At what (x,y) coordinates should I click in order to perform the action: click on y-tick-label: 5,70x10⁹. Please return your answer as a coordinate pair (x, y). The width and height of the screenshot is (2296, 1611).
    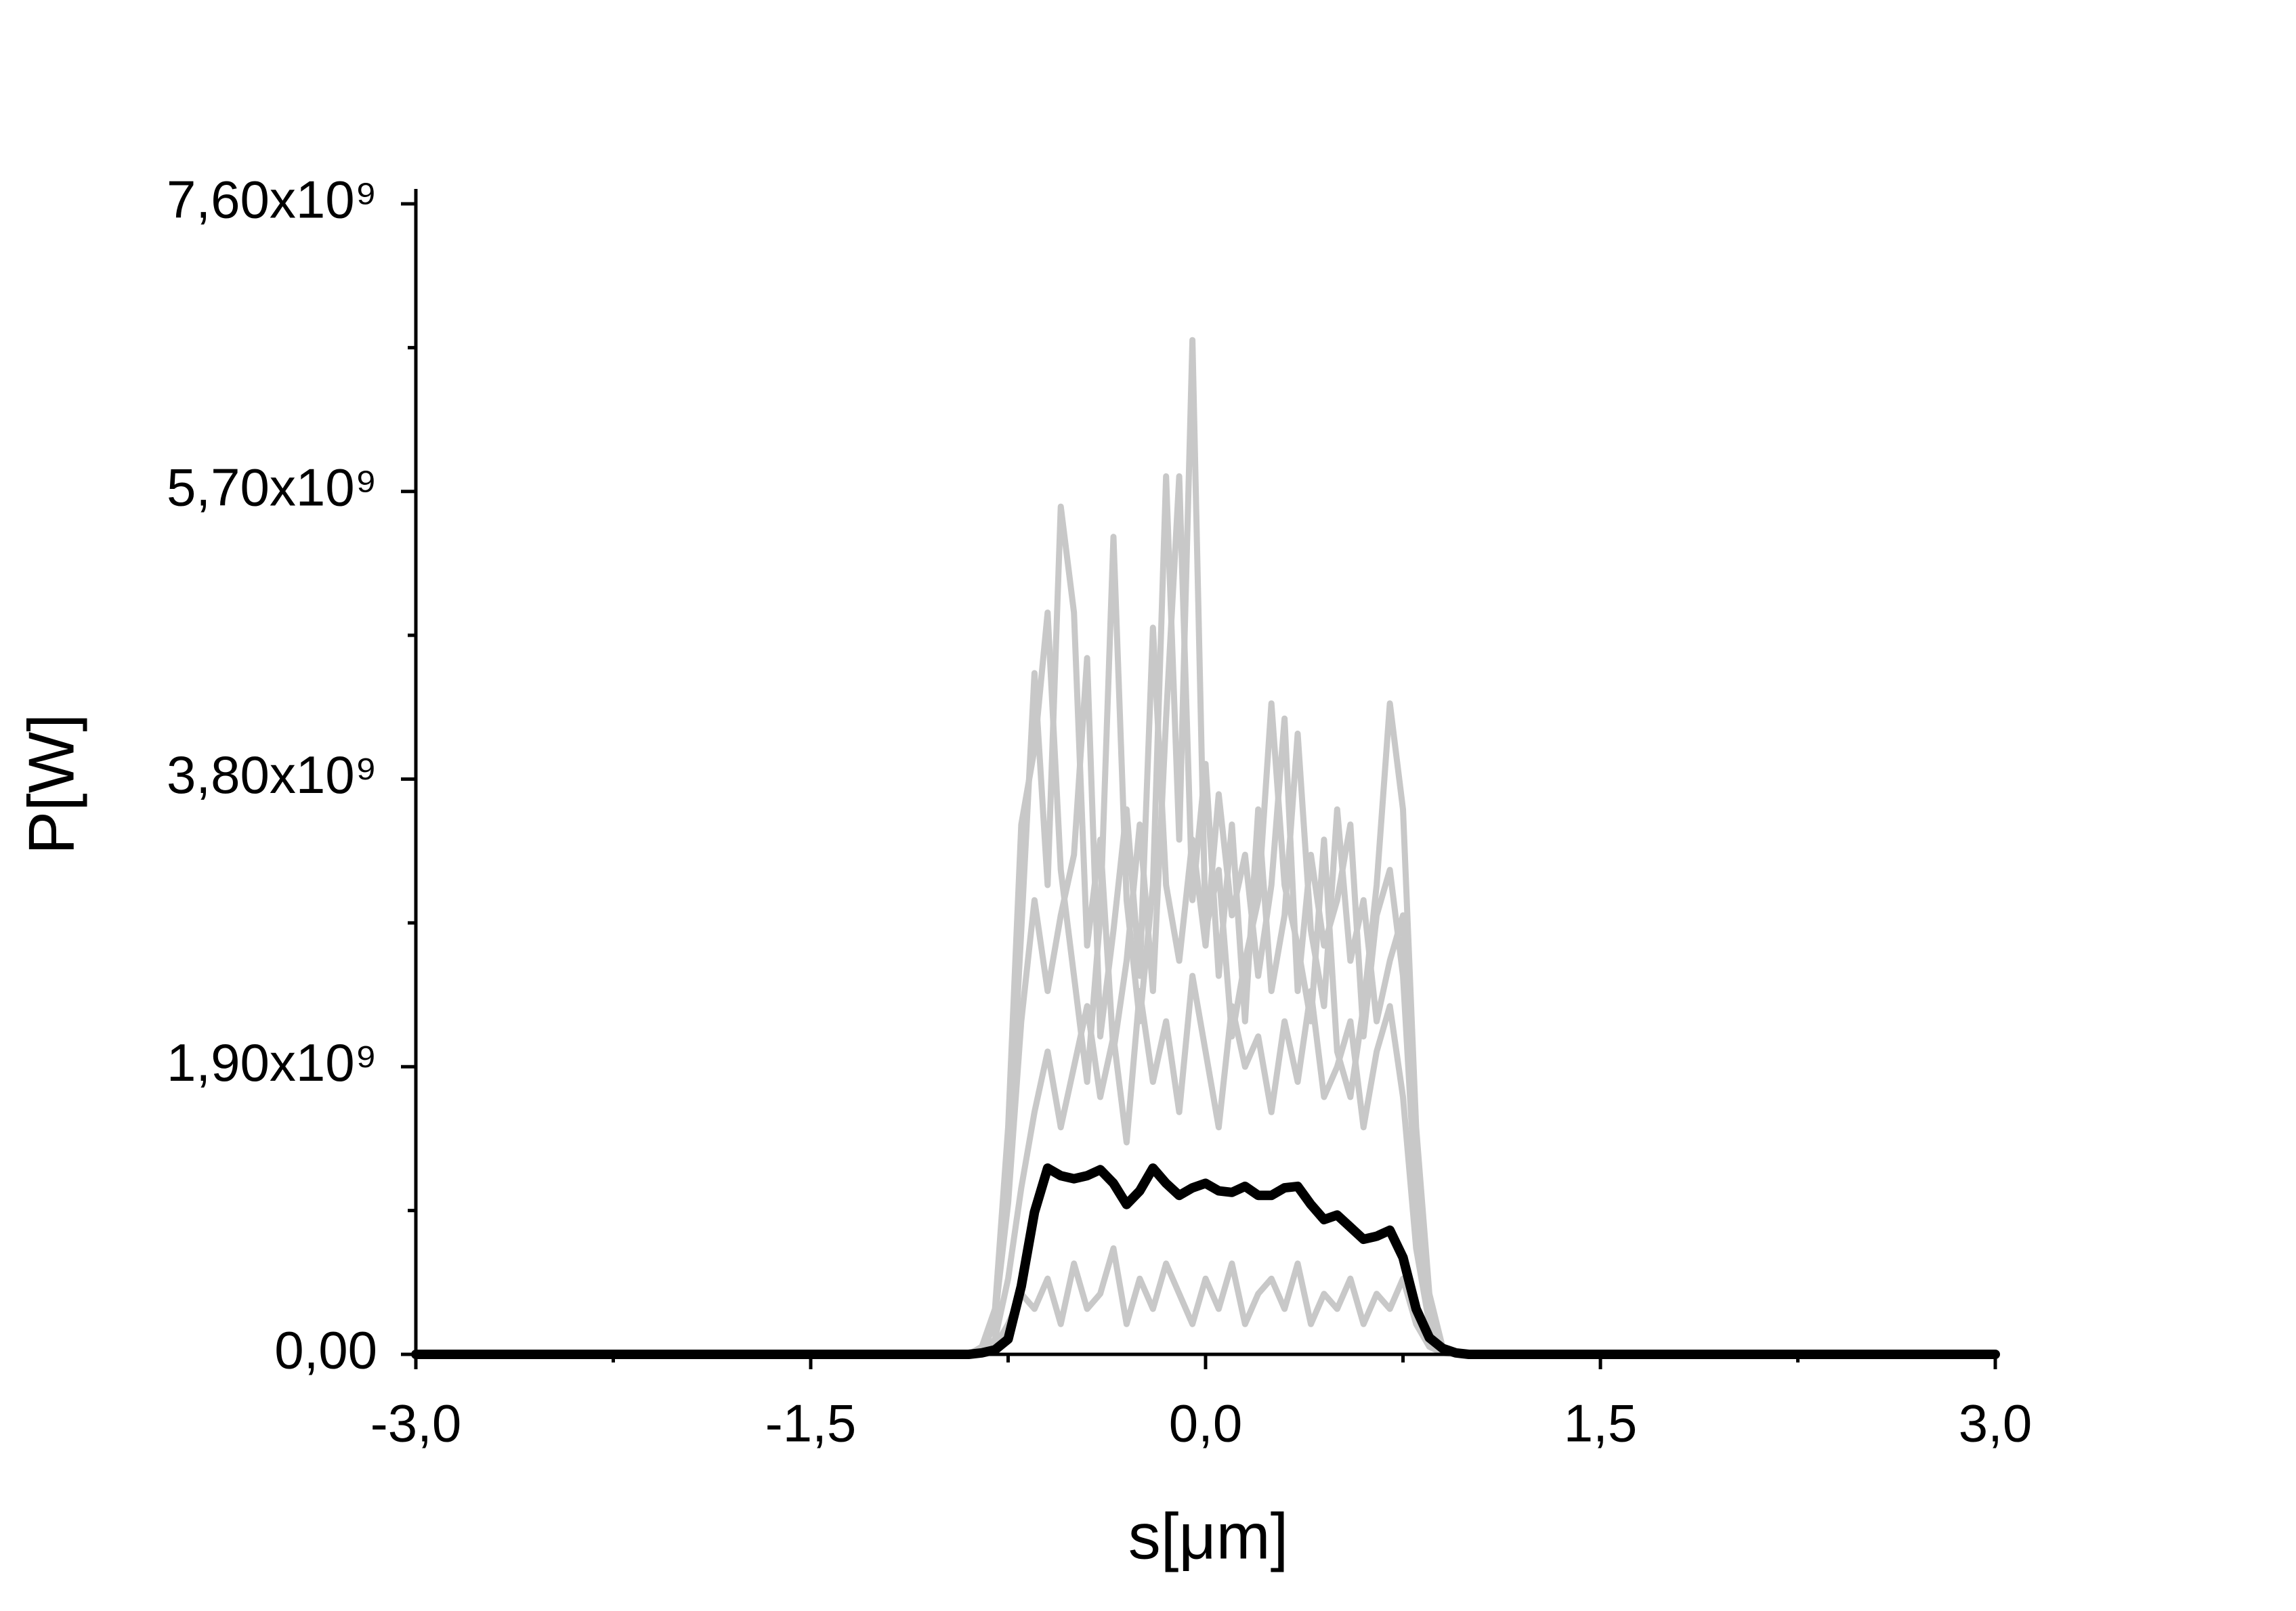
    Looking at the image, I should click on (272, 487).